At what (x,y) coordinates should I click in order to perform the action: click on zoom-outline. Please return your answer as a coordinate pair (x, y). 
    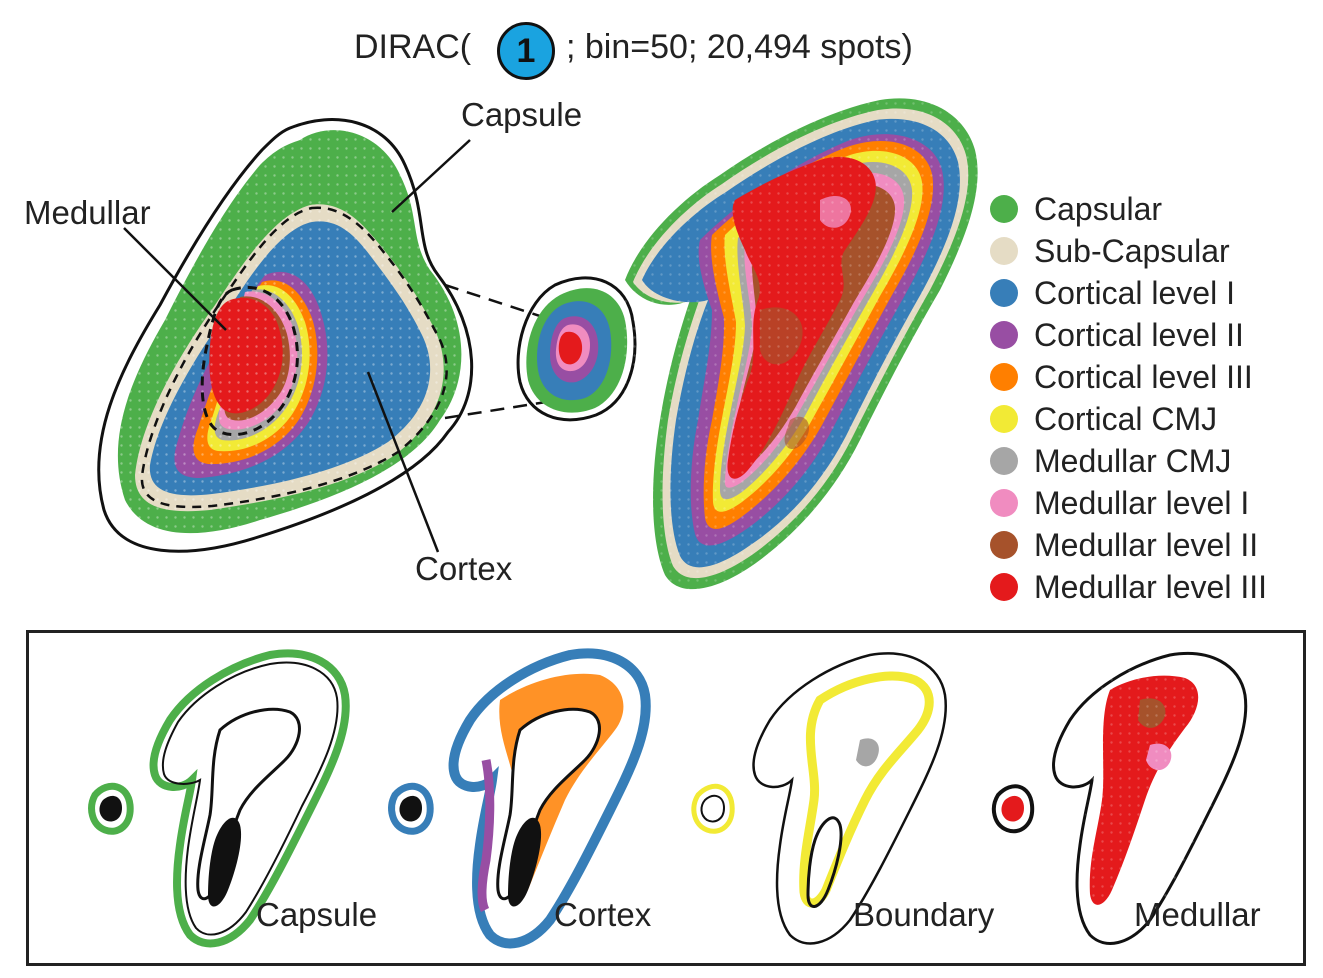
    Looking at the image, I should click on (285, 335).